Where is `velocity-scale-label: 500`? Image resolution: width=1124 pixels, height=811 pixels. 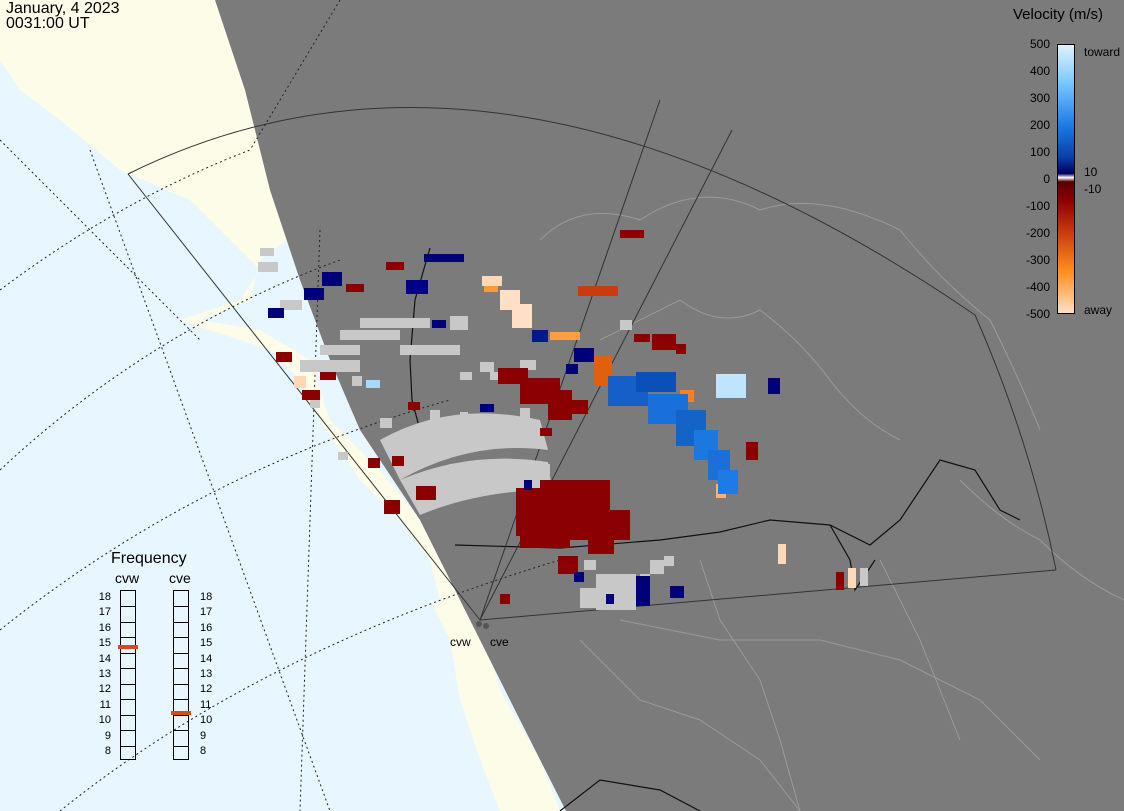 velocity-scale-label: 500 is located at coordinates (1039, 44).